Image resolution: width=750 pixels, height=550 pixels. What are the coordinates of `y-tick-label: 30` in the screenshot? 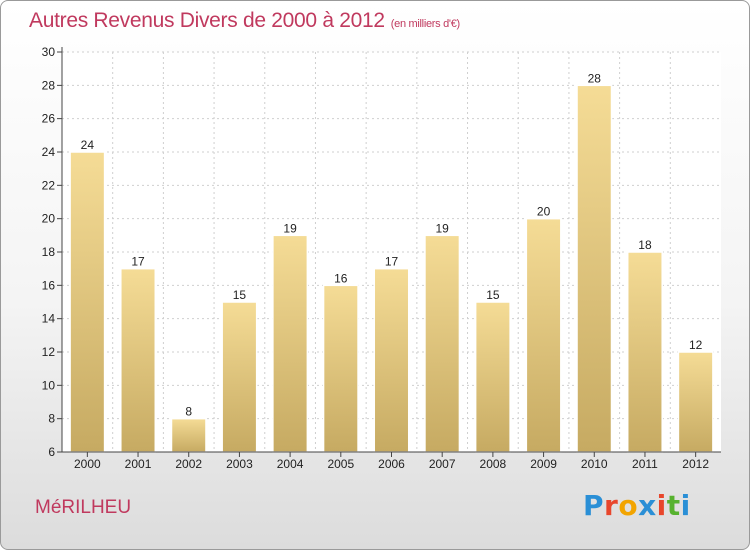 It's located at (49, 52).